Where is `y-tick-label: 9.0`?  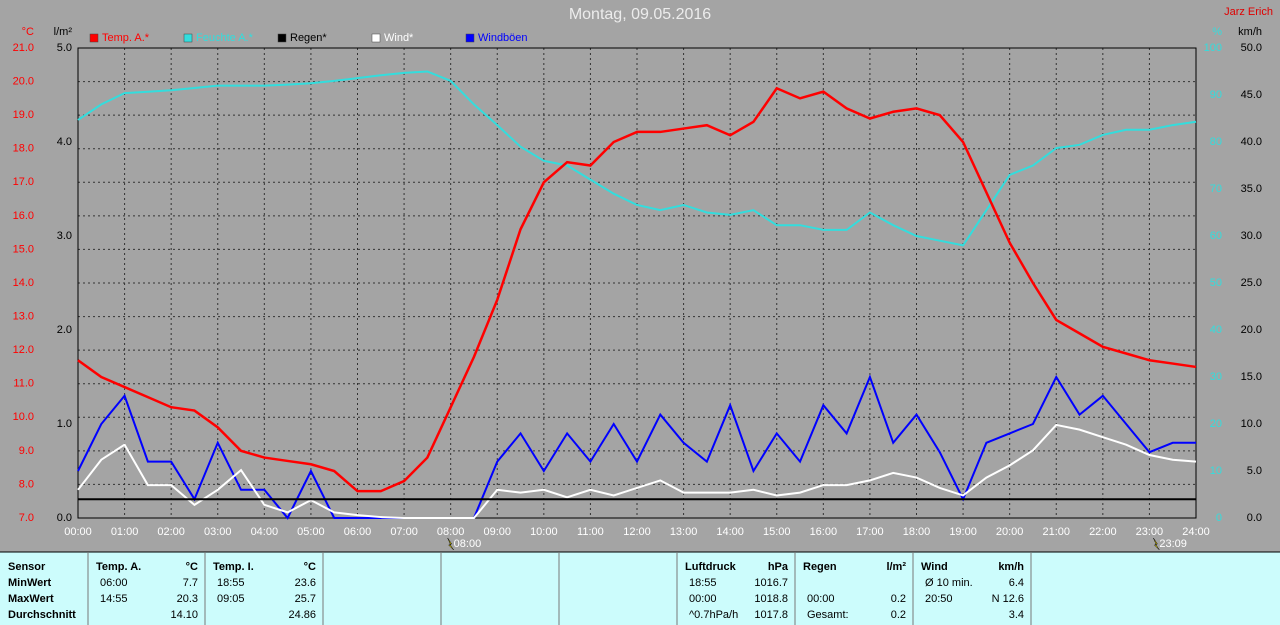
y-tick-label: 9.0 is located at coordinates (26, 451).